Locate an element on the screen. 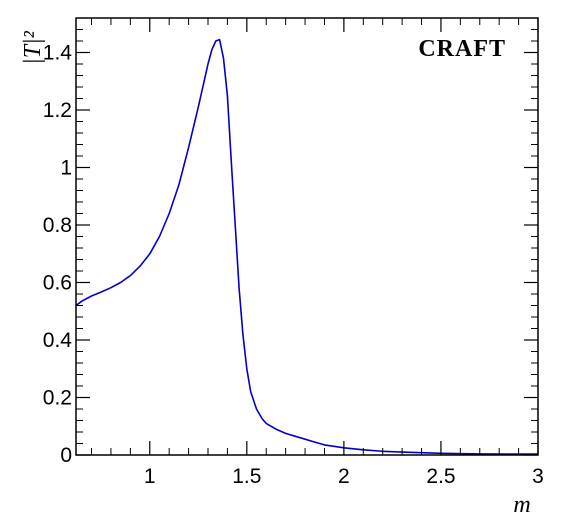  y-axis-title: |T|² is located at coordinates (33, 47).